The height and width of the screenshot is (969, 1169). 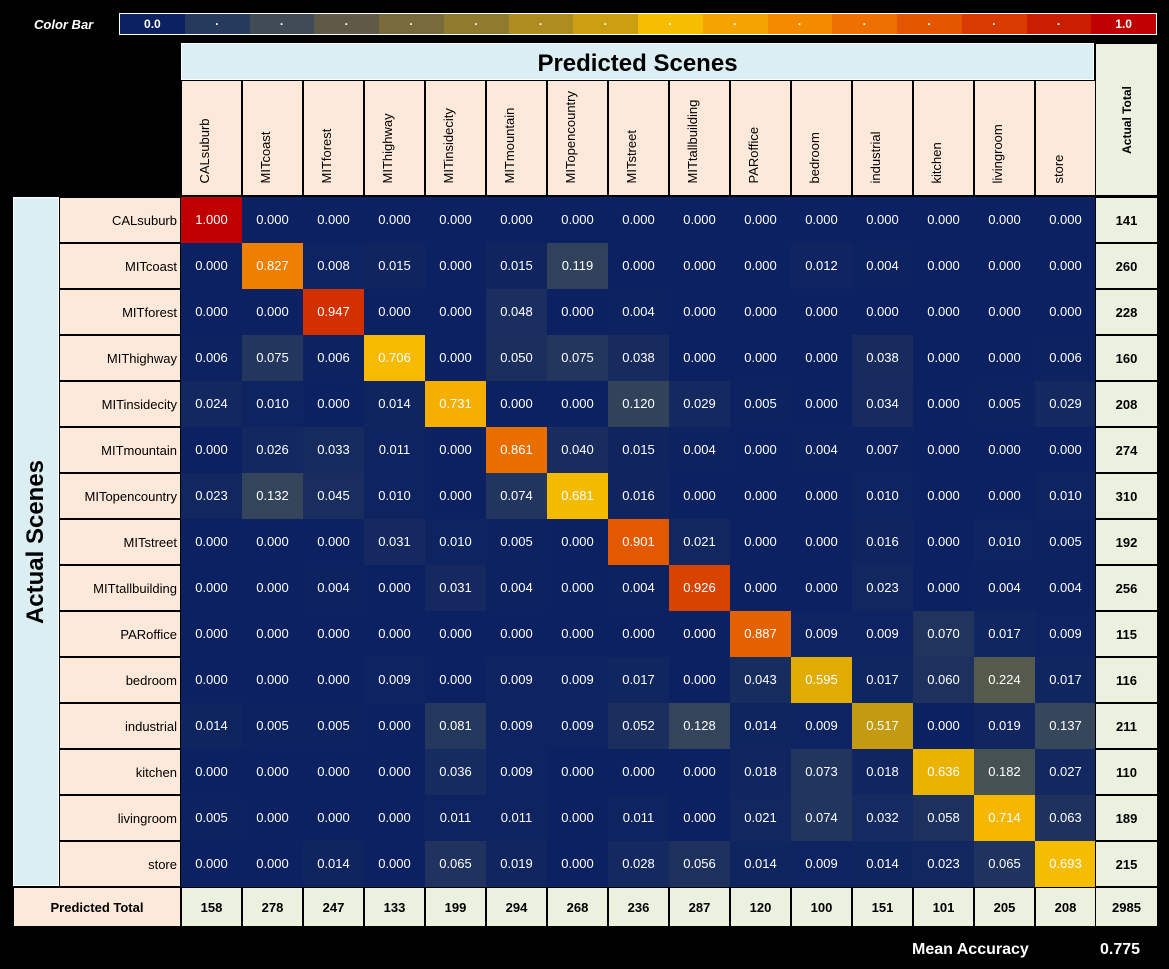 I want to click on matrix-cell: 0.595, so click(x=821, y=680).